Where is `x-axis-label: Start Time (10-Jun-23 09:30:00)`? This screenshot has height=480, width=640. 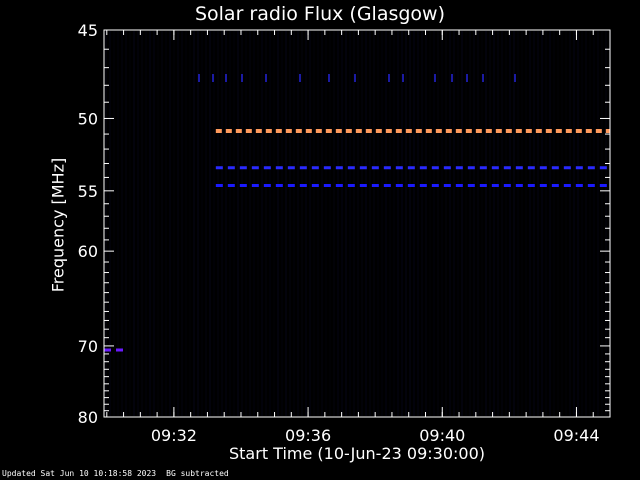
x-axis-label: Start Time (10-Jun-23 09:30:00) is located at coordinates (357, 453).